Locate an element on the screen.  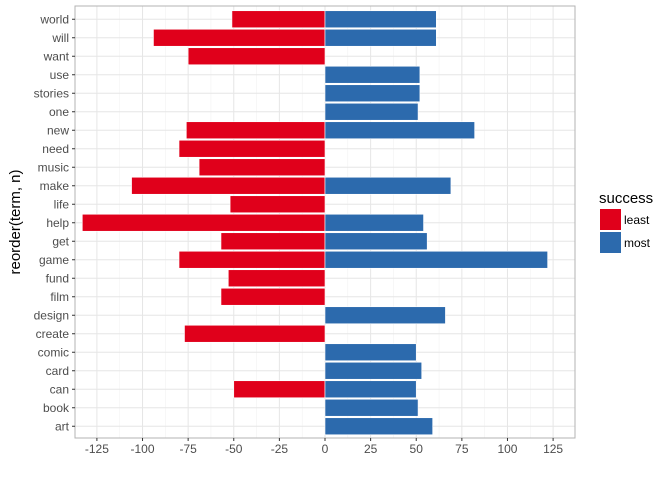
bar-least-create is located at coordinates (255, 333).